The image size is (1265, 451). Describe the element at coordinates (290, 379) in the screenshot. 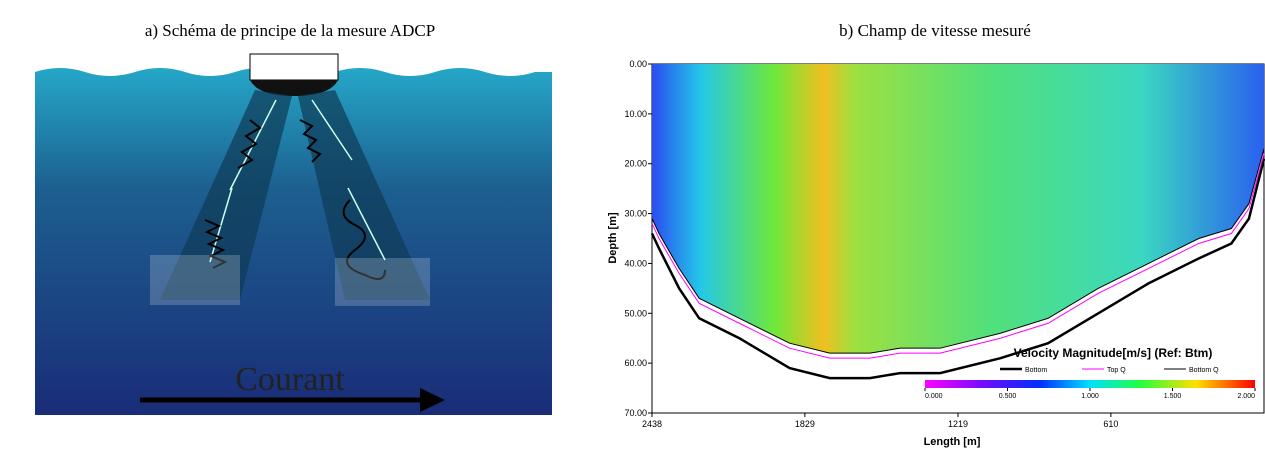

I see `current-label: Courant` at that location.